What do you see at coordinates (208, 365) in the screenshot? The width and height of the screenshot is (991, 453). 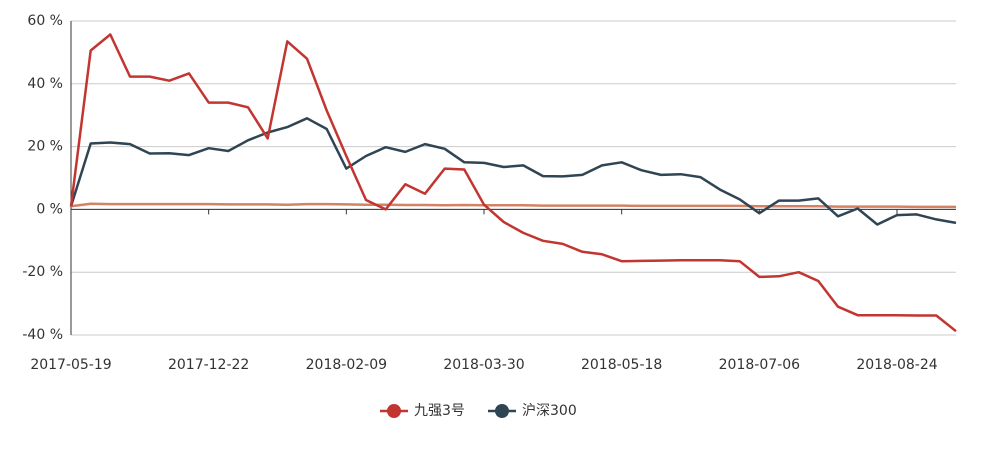 I see `x-tick-label: 2017-12-22` at bounding box center [208, 365].